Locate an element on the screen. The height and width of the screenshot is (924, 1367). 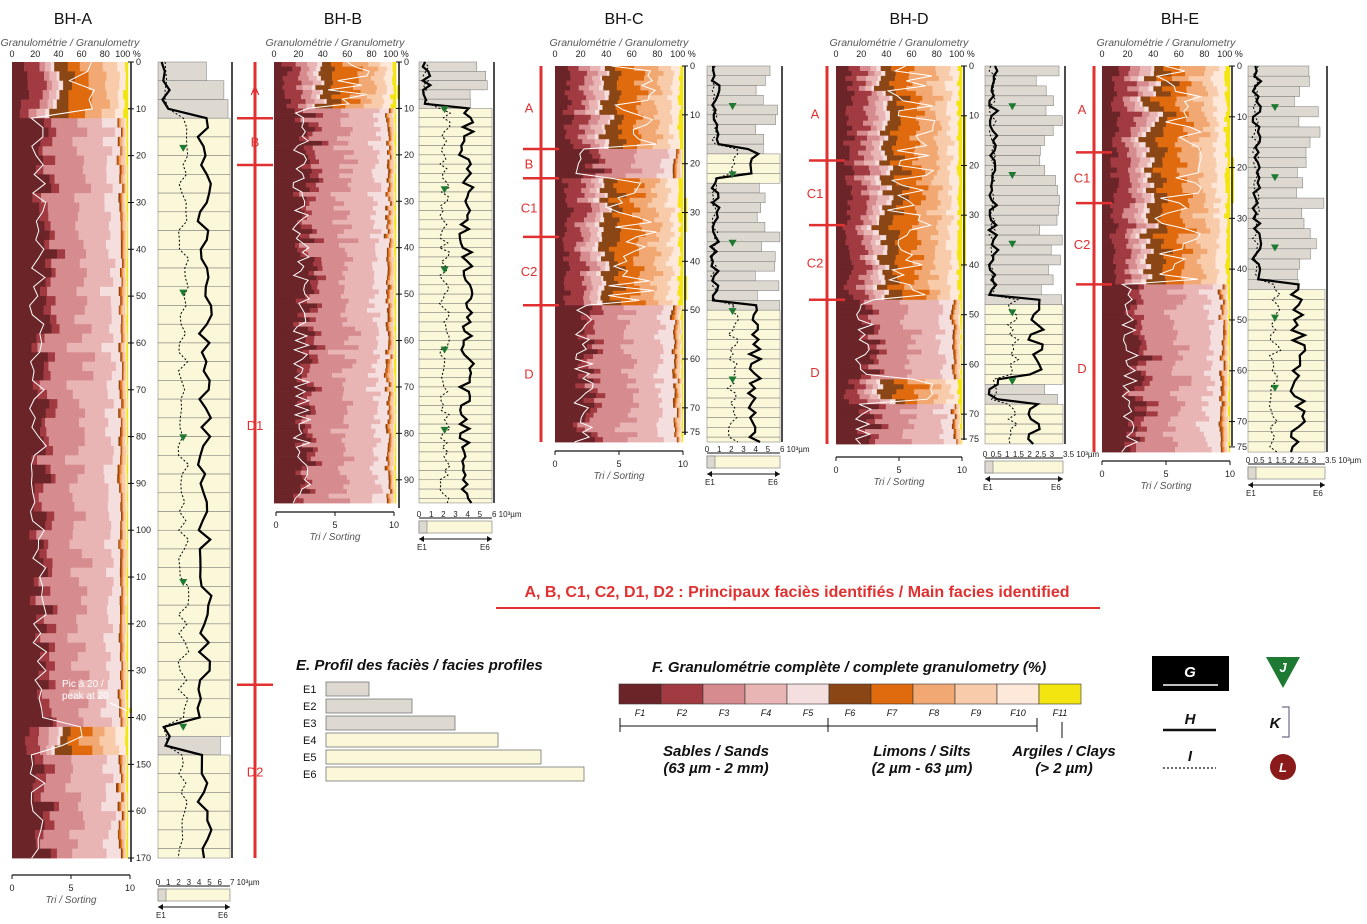
bh-c-depth-tick: 20 is located at coordinates (695, 164).